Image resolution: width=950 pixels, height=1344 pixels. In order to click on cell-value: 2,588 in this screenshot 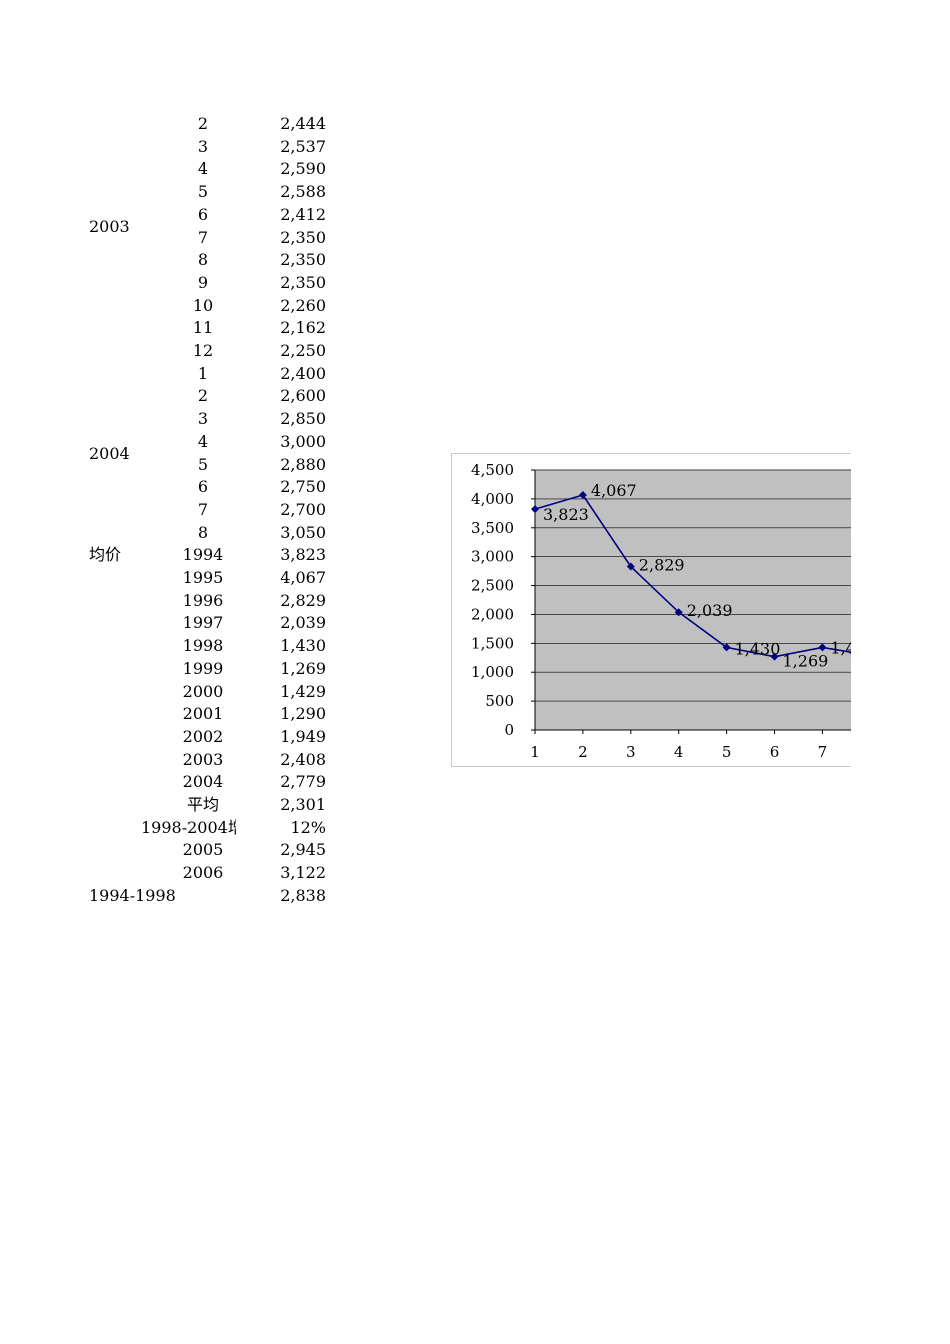, I will do `click(303, 191)`.